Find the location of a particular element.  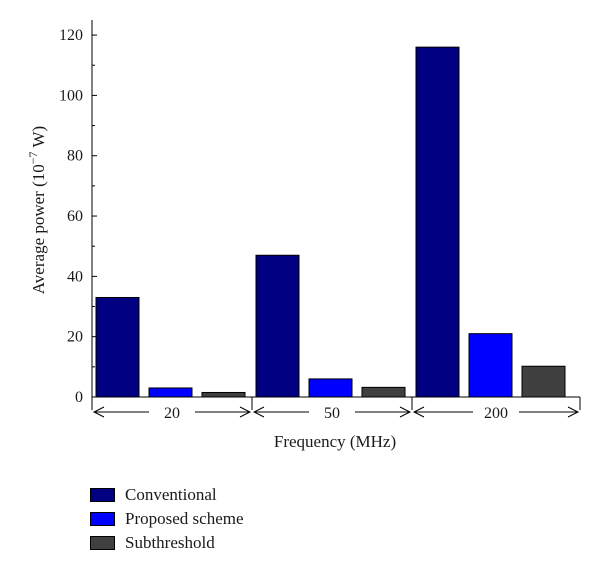

y-tick-label-60: 60 is located at coordinates (75, 216).